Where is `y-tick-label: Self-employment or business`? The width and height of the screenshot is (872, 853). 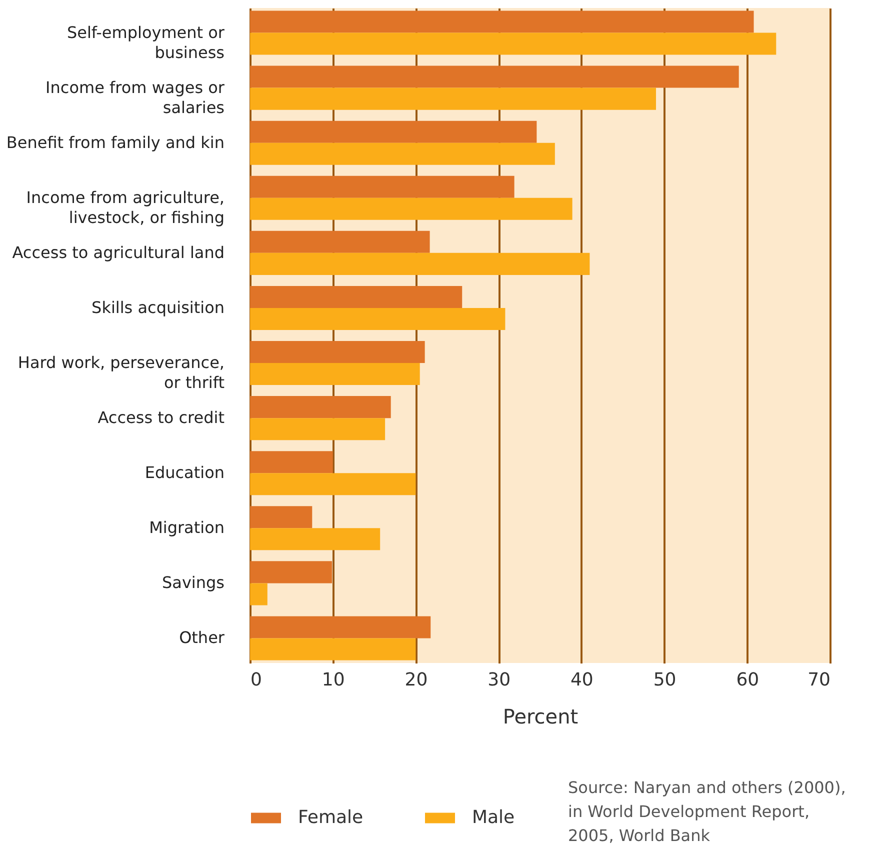 y-tick-label: Self-employment or business is located at coordinates (145, 42).